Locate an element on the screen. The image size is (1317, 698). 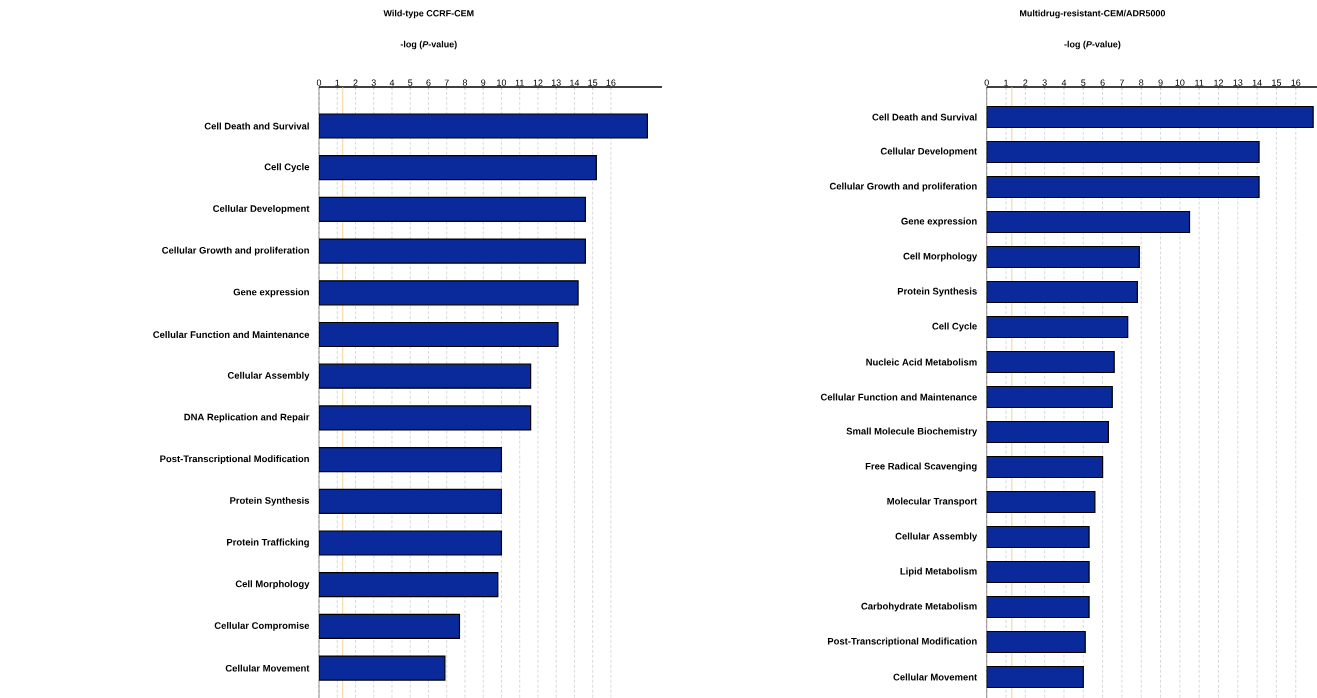
y-tick-label: Small Molecule Biochemistry is located at coordinates (912, 432).